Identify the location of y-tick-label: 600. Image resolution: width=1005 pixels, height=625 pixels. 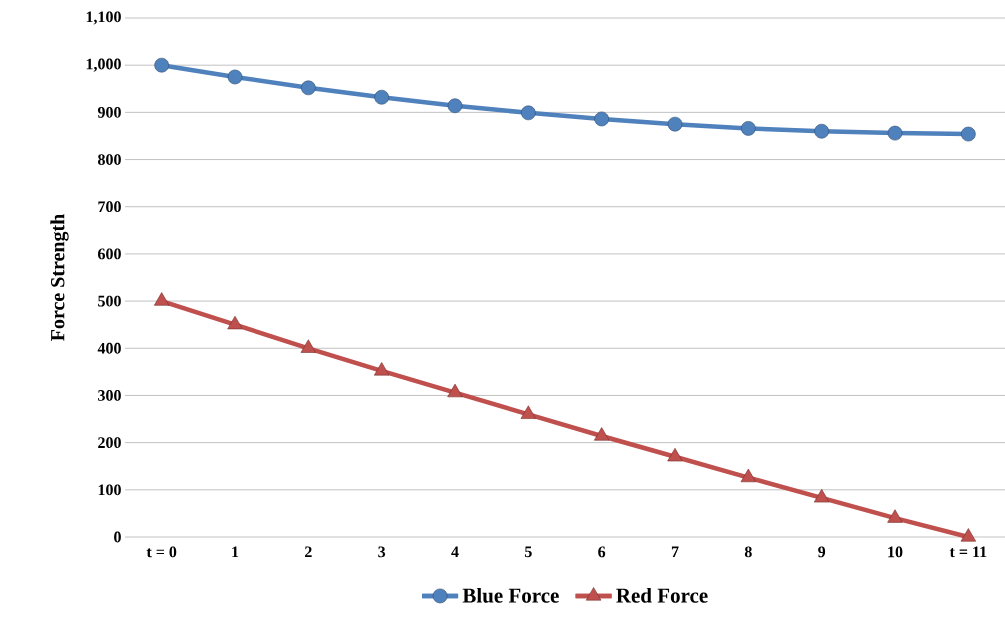
(109, 254).